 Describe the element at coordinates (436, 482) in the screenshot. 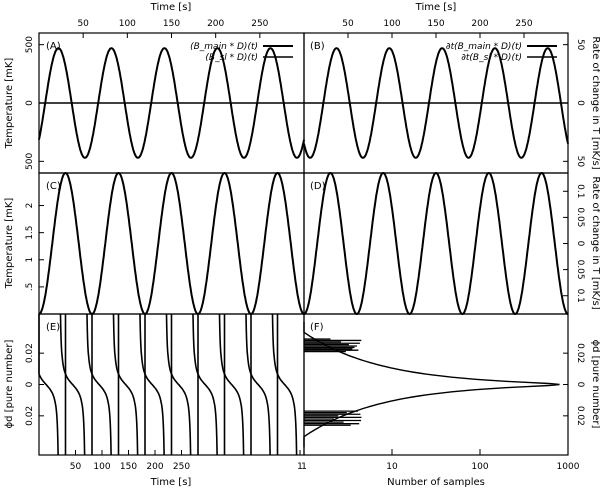

I see `bottom-right-xlabel: Number of samples` at that location.